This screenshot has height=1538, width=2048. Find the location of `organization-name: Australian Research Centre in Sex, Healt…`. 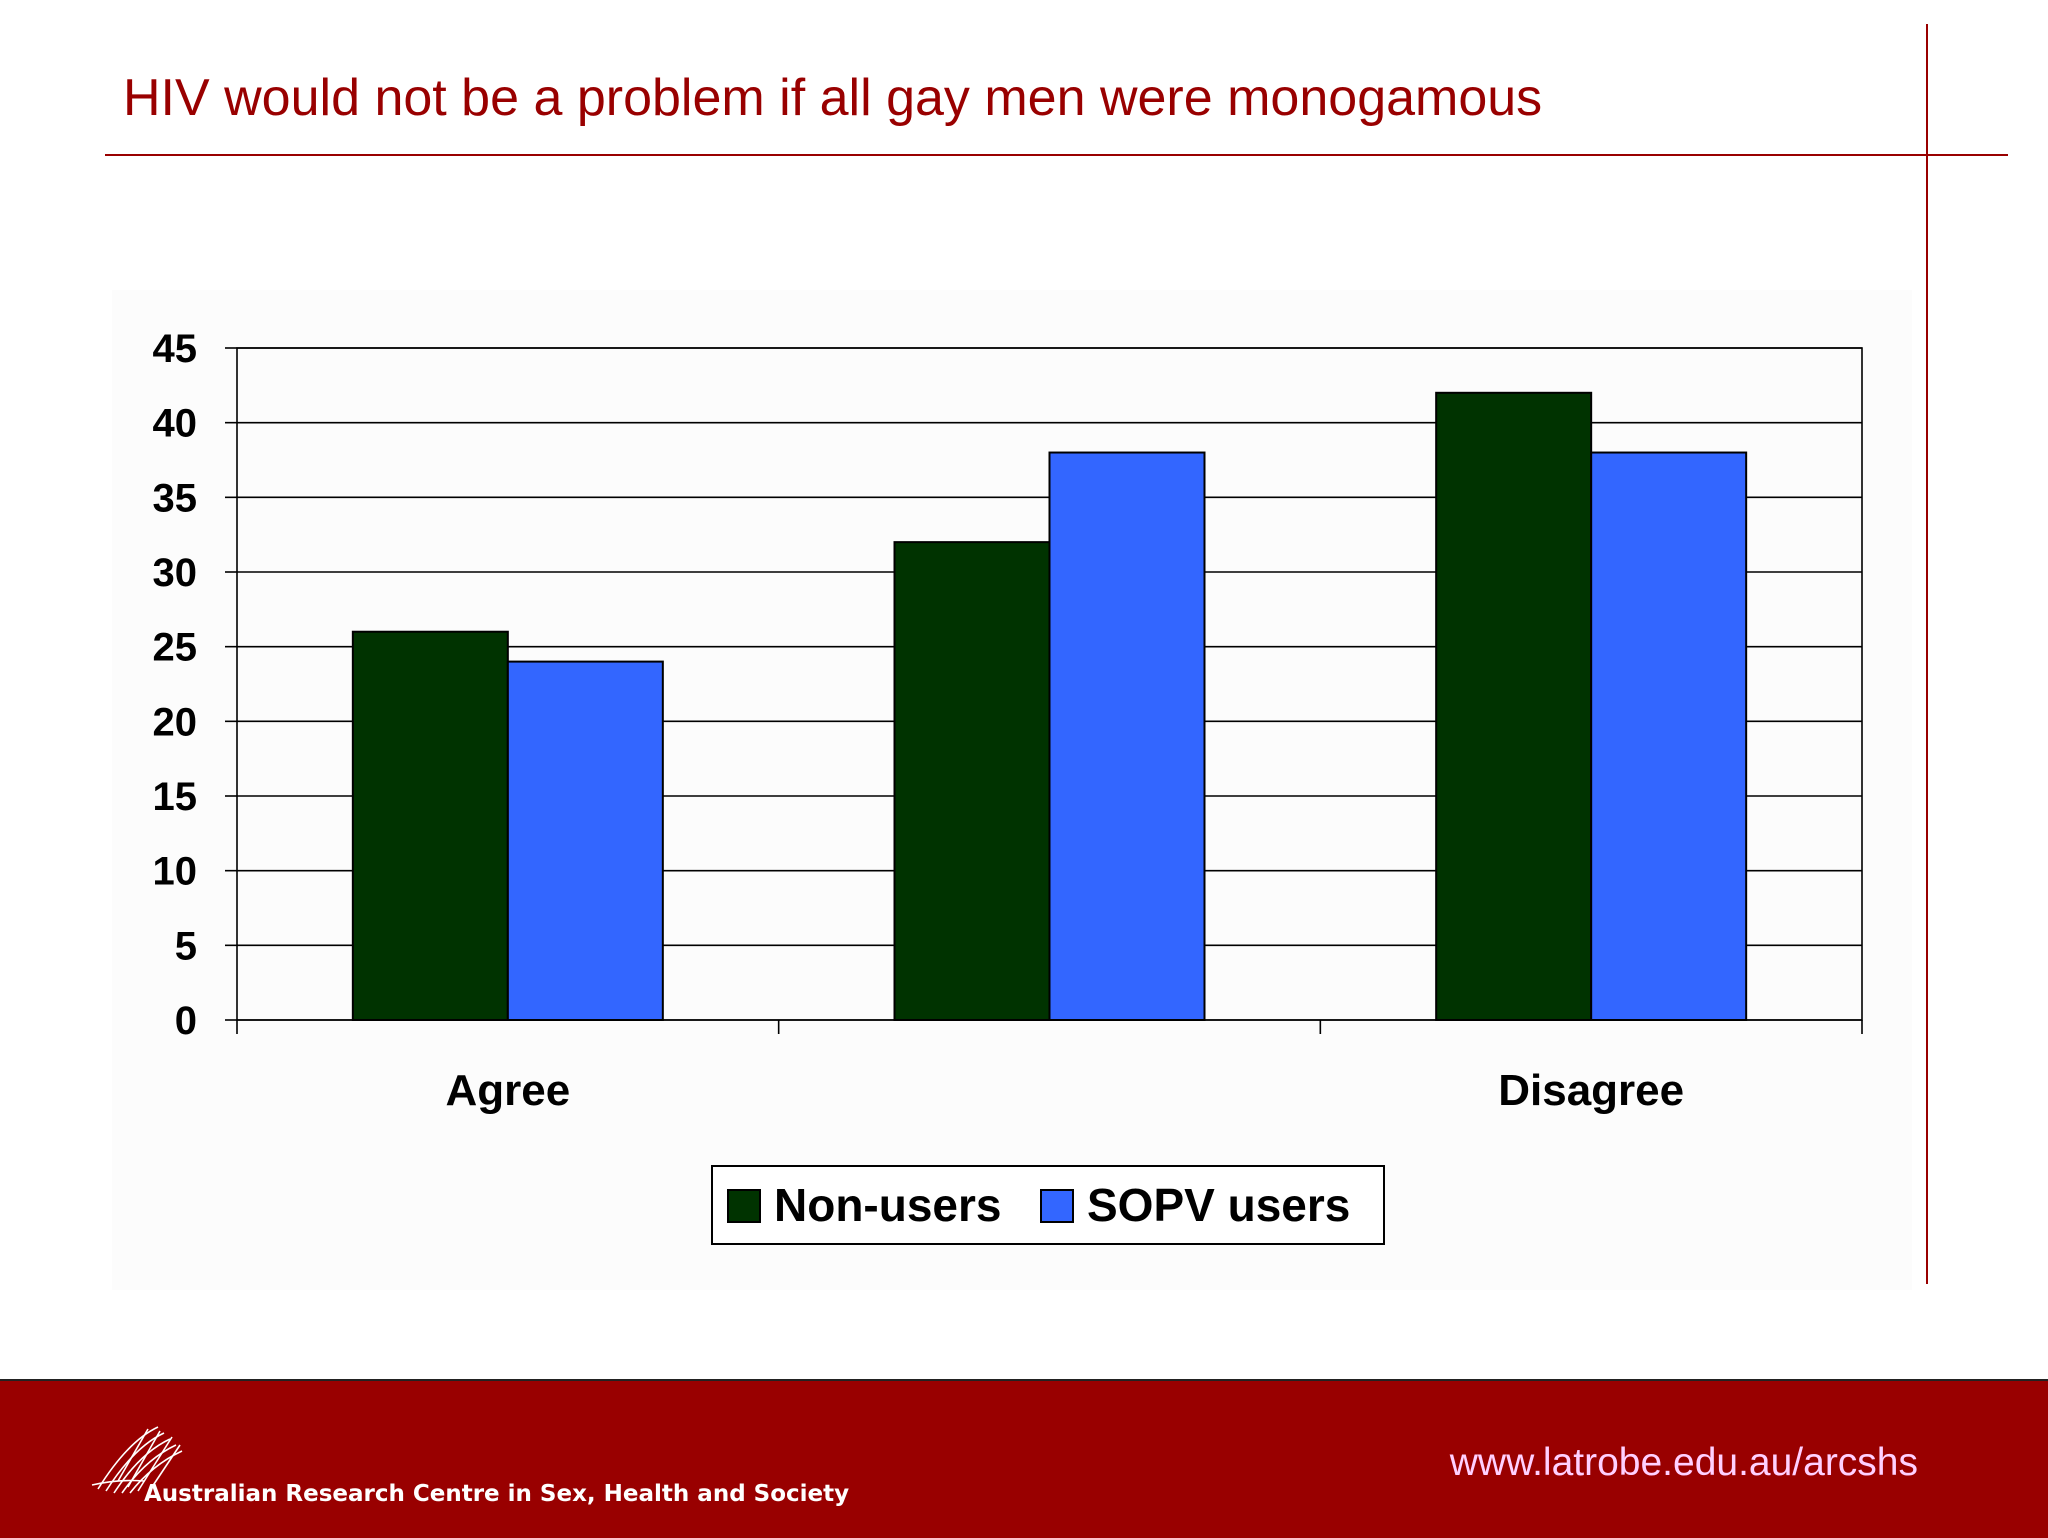

organization-name: Australian Research Centre in Sex, Healt… is located at coordinates (497, 1494).